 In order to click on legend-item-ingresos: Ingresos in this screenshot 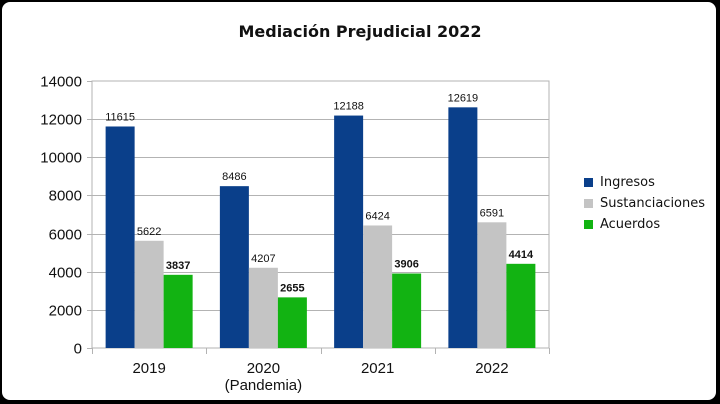, I will do `click(644, 182)`.